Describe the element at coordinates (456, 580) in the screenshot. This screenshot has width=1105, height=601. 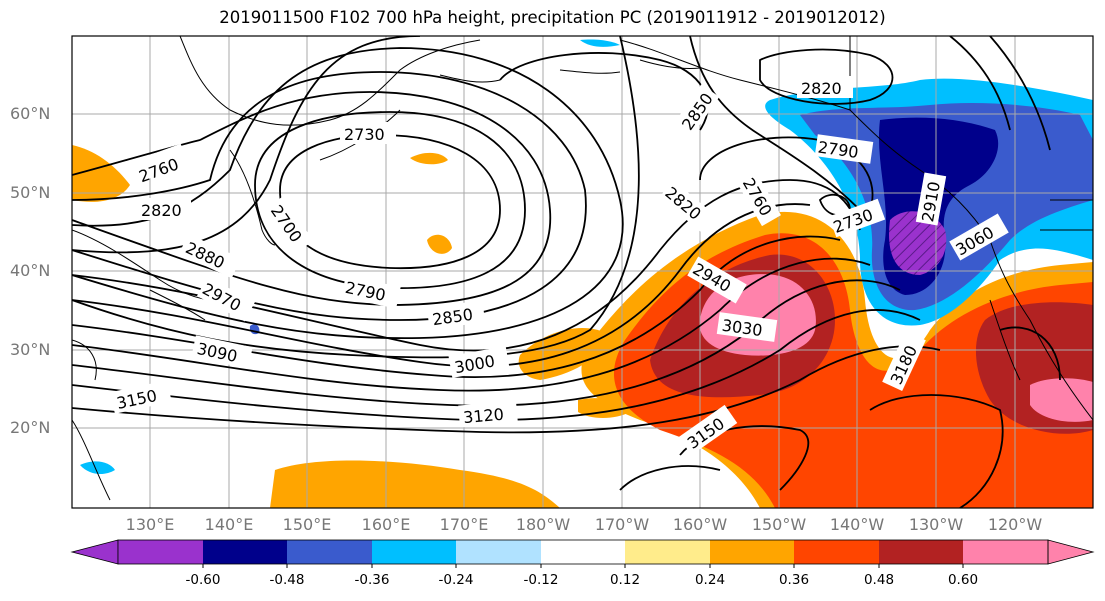
I see `colorbar-tick-label: -0.24` at that location.